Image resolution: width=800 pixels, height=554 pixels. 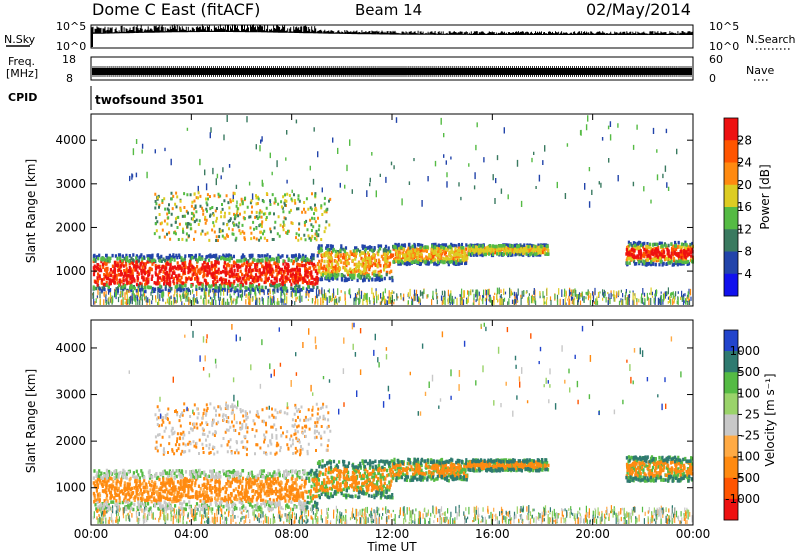 I want to click on colorbar-tick-label: 500, so click(x=748, y=372).